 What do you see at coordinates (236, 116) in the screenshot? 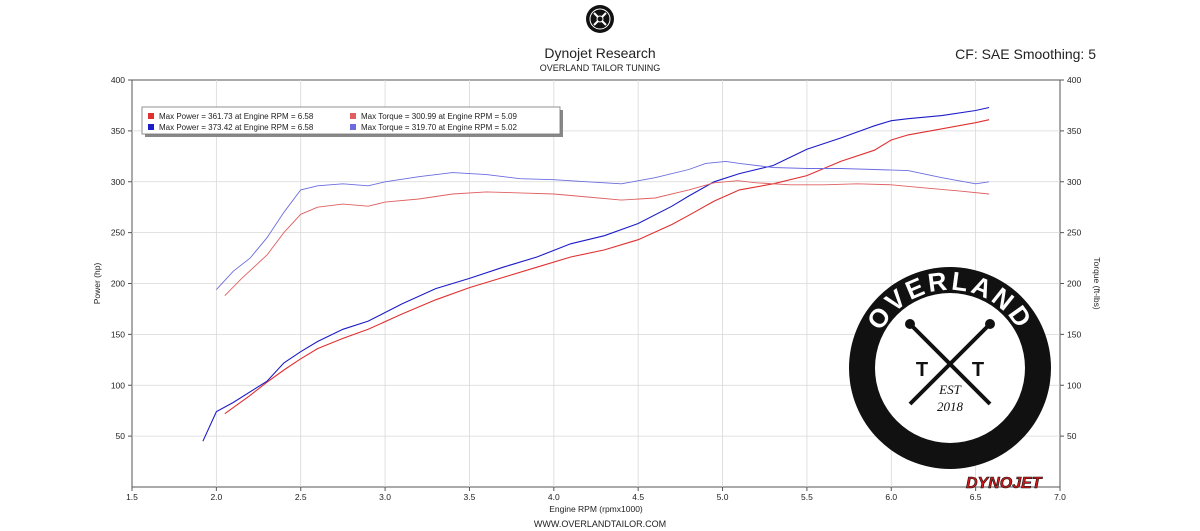
I see `legend-entry: Max Power = 361.73 at Engine RPM = 6.58` at bounding box center [236, 116].